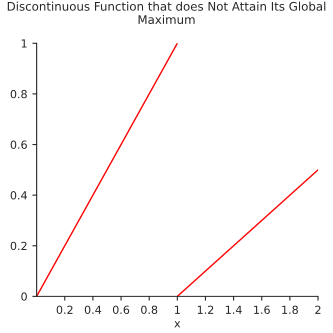  What do you see at coordinates (121, 310) in the screenshot?
I see `x-tick-label: 0.6` at bounding box center [121, 310].